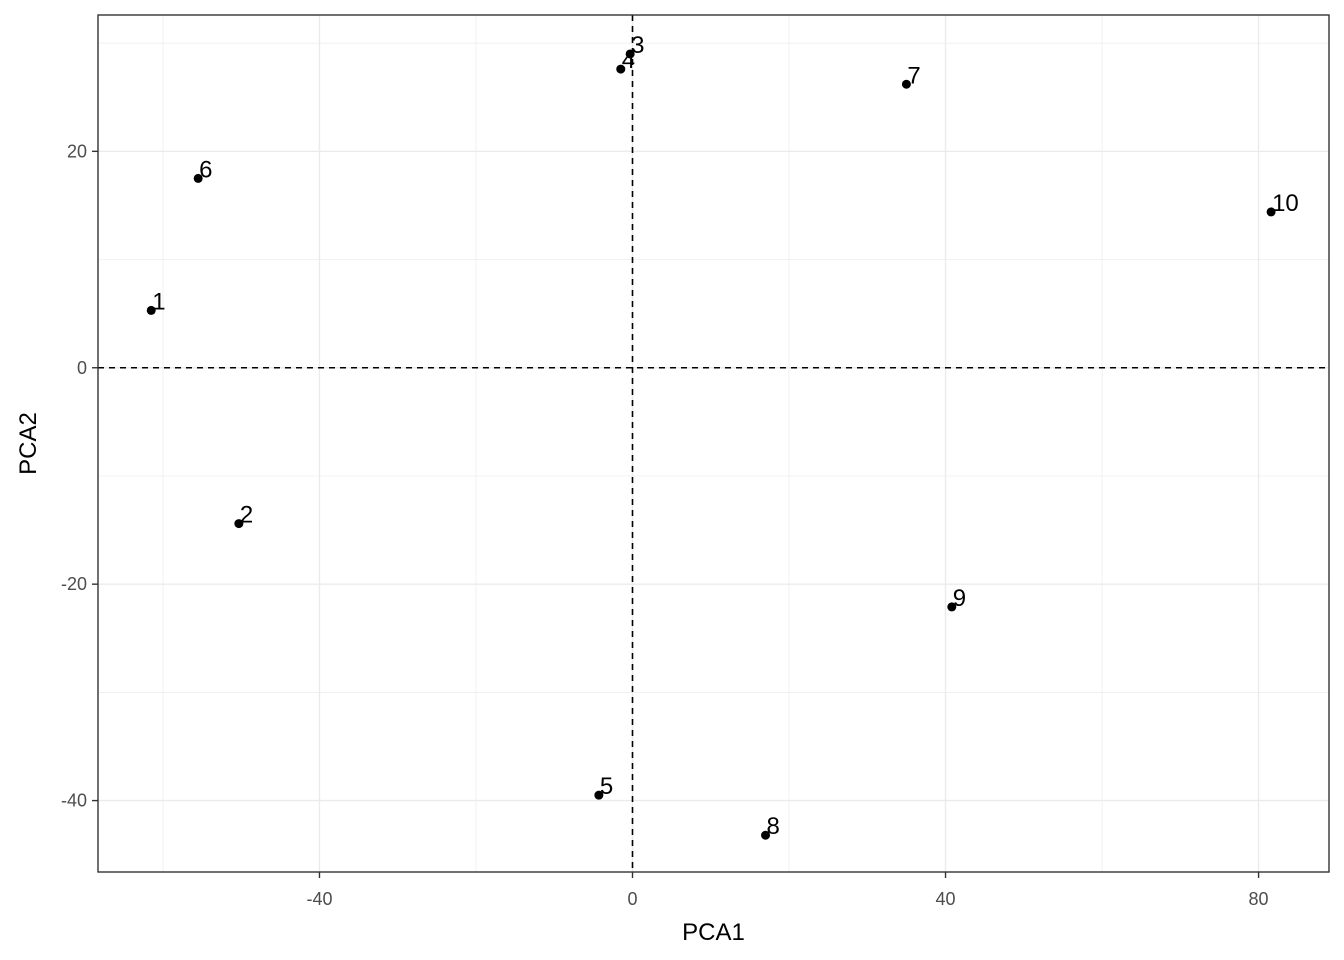 The width and height of the screenshot is (1344, 960). What do you see at coordinates (606, 786) in the screenshot?
I see `point-label: 5` at bounding box center [606, 786].